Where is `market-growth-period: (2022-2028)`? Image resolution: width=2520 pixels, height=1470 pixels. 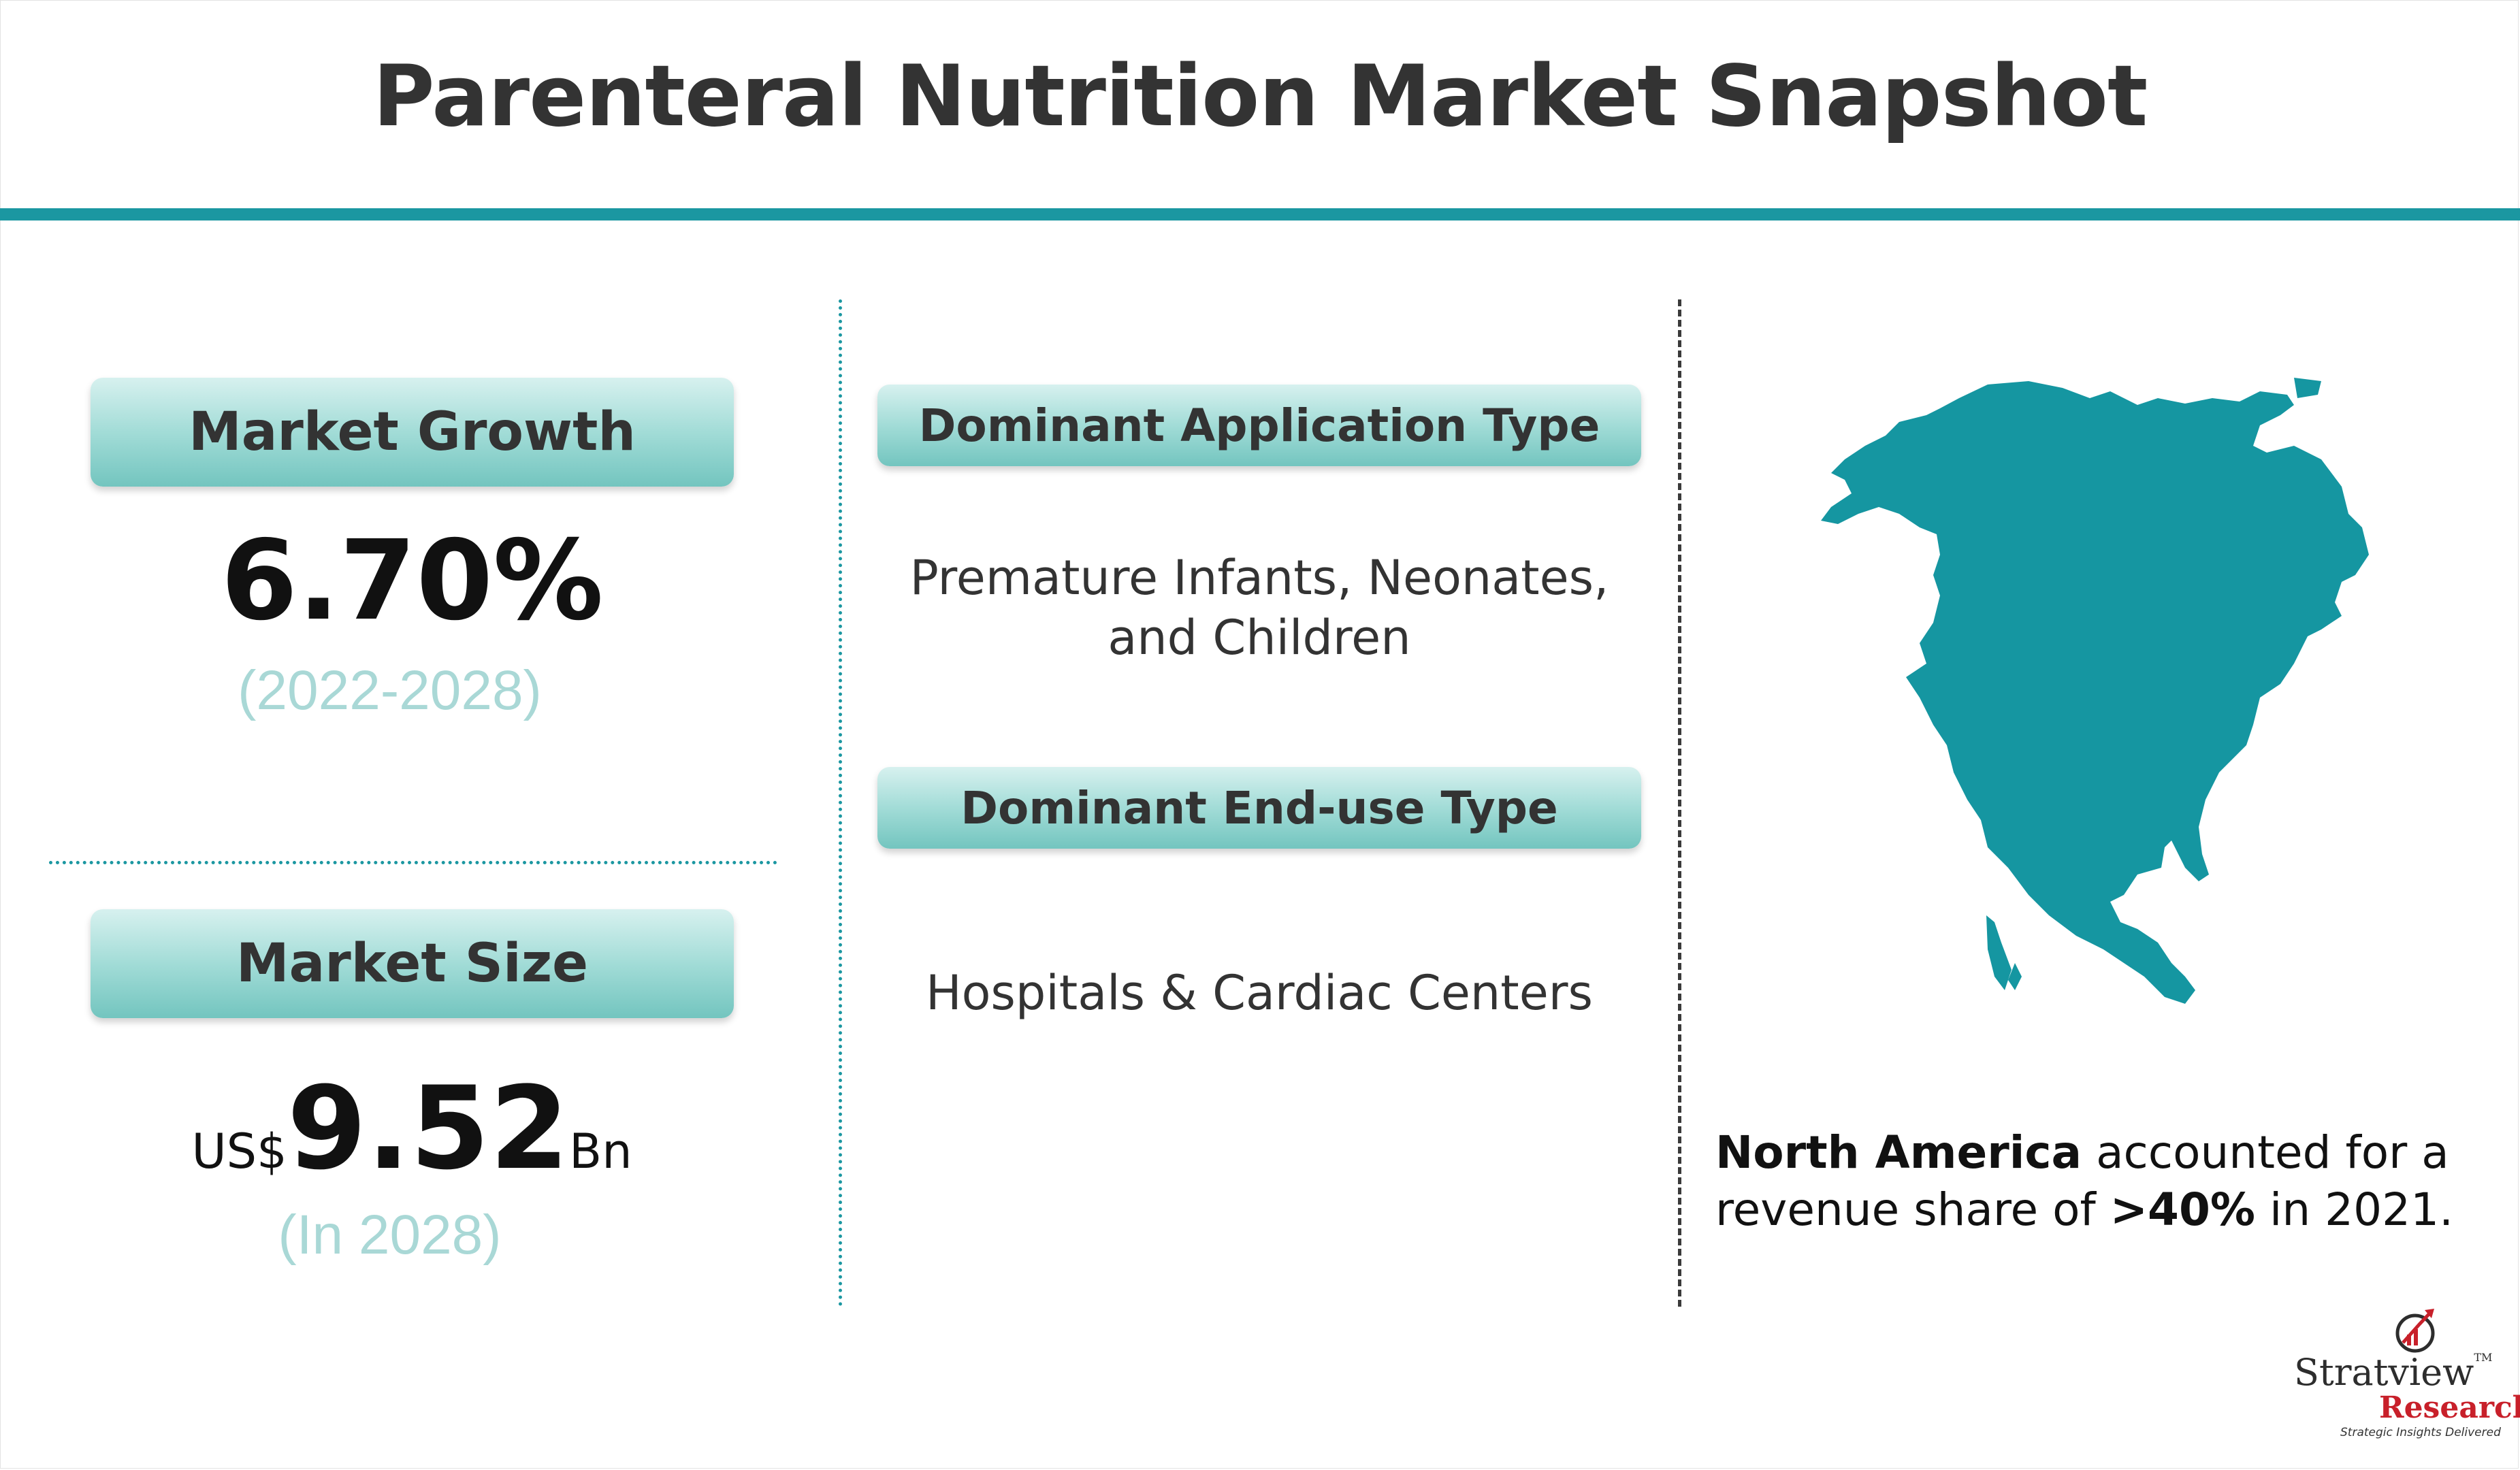
market-growth-period: (2022-2028) is located at coordinates (390, 690).